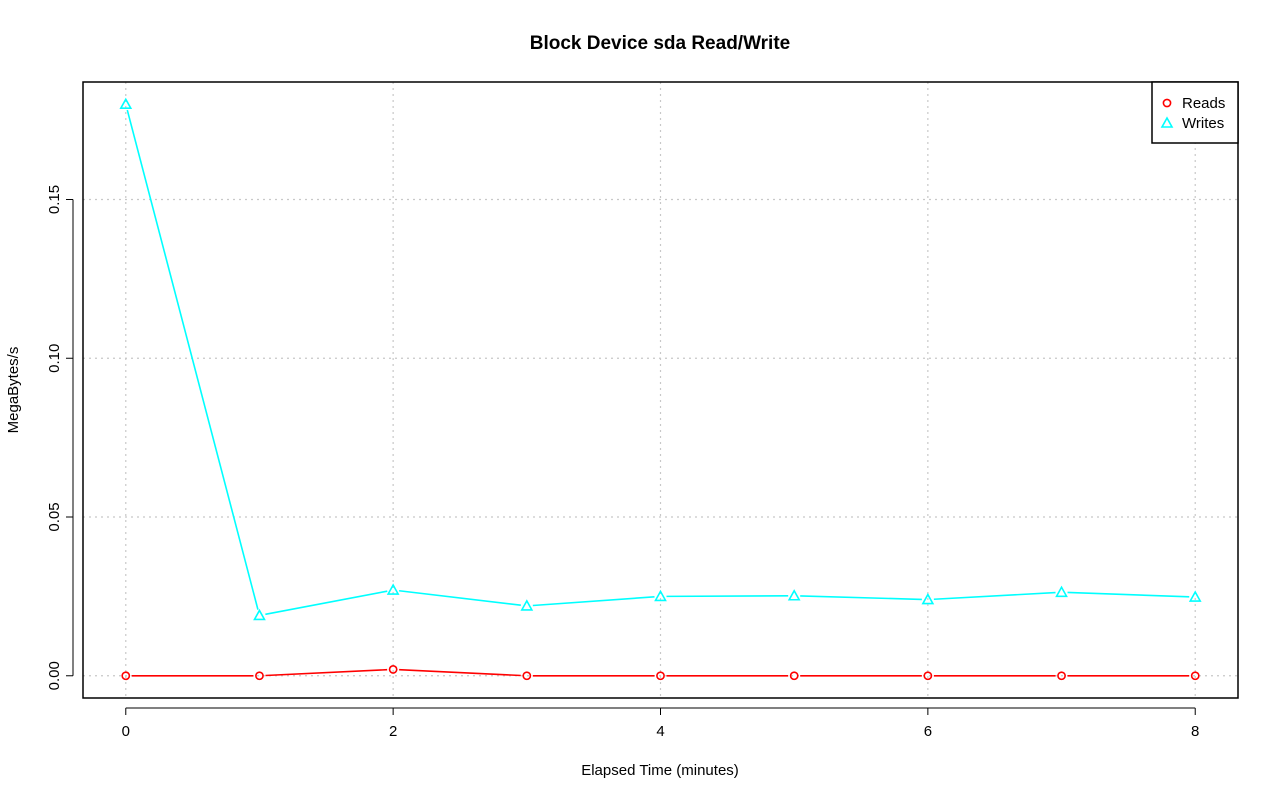 Image resolution: width=1280 pixels, height=801 pixels. I want to click on legend-writes-marker, so click(1167, 122).